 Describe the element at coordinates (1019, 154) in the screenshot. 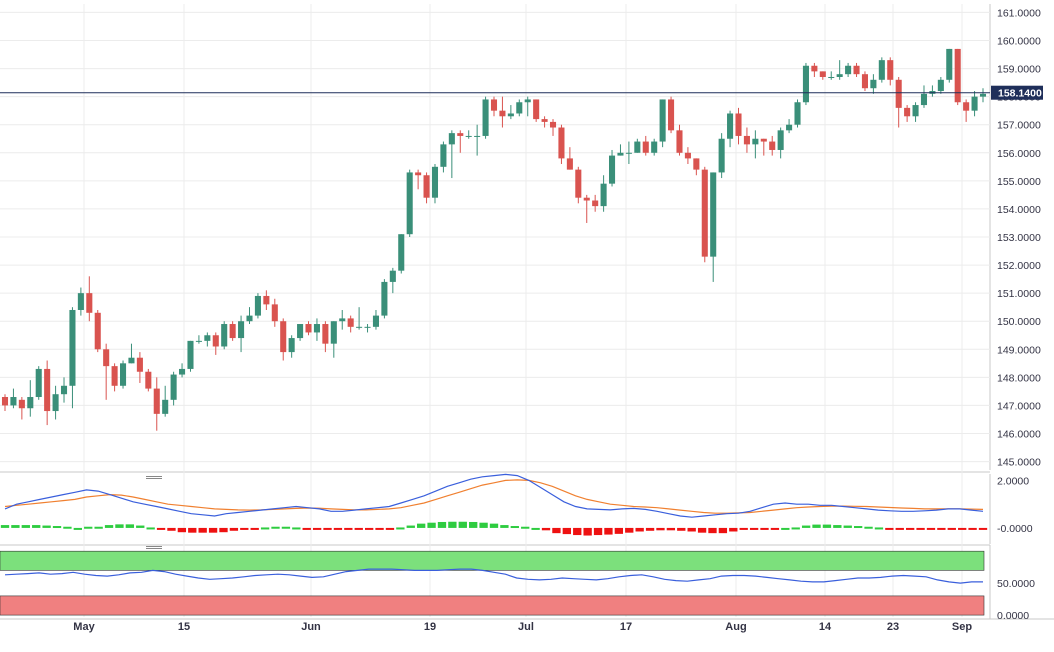

I see `y-tick-label: 156.0000` at that location.